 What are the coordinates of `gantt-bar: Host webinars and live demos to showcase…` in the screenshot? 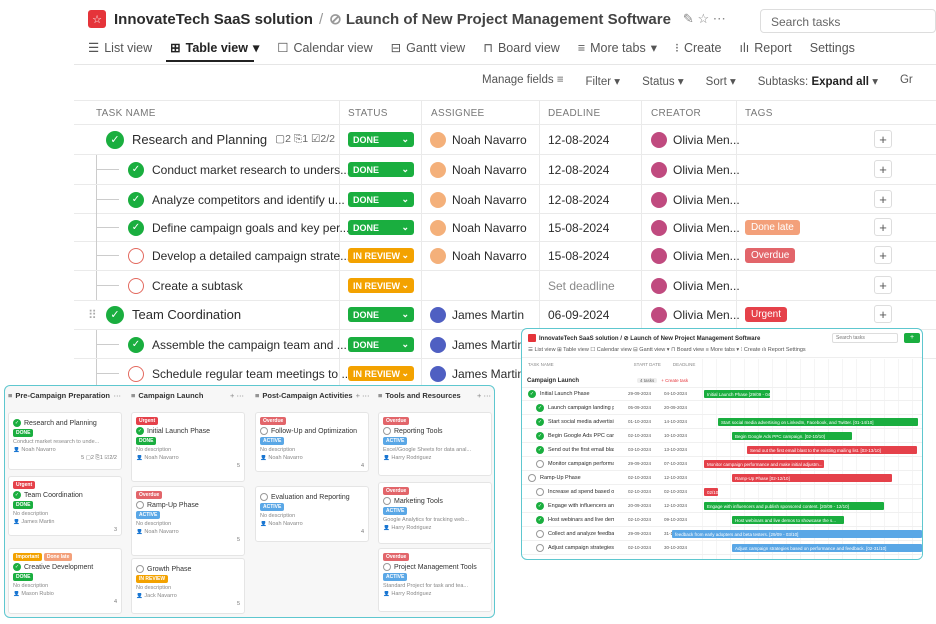 It's located at (788, 520).